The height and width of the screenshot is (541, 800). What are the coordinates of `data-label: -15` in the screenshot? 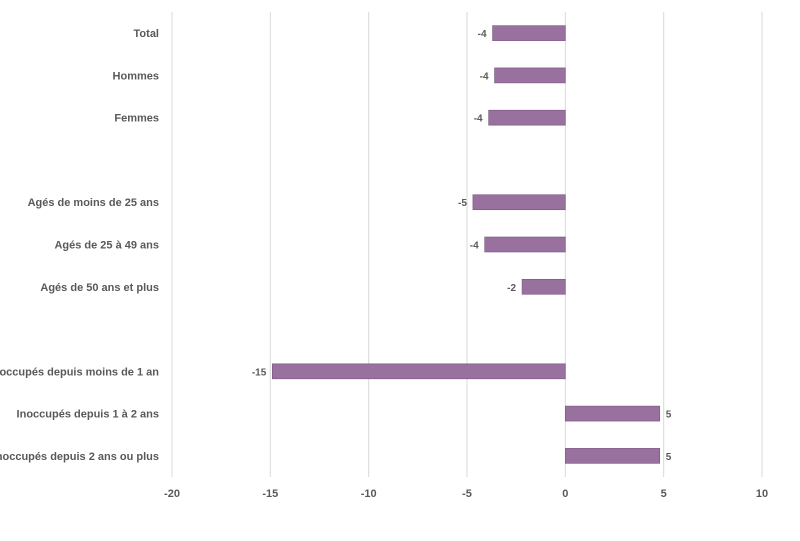 It's located at (259, 372).